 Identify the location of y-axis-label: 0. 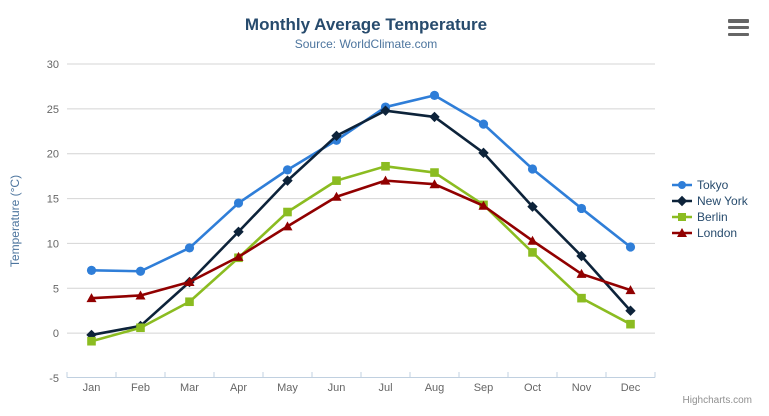
(56, 334).